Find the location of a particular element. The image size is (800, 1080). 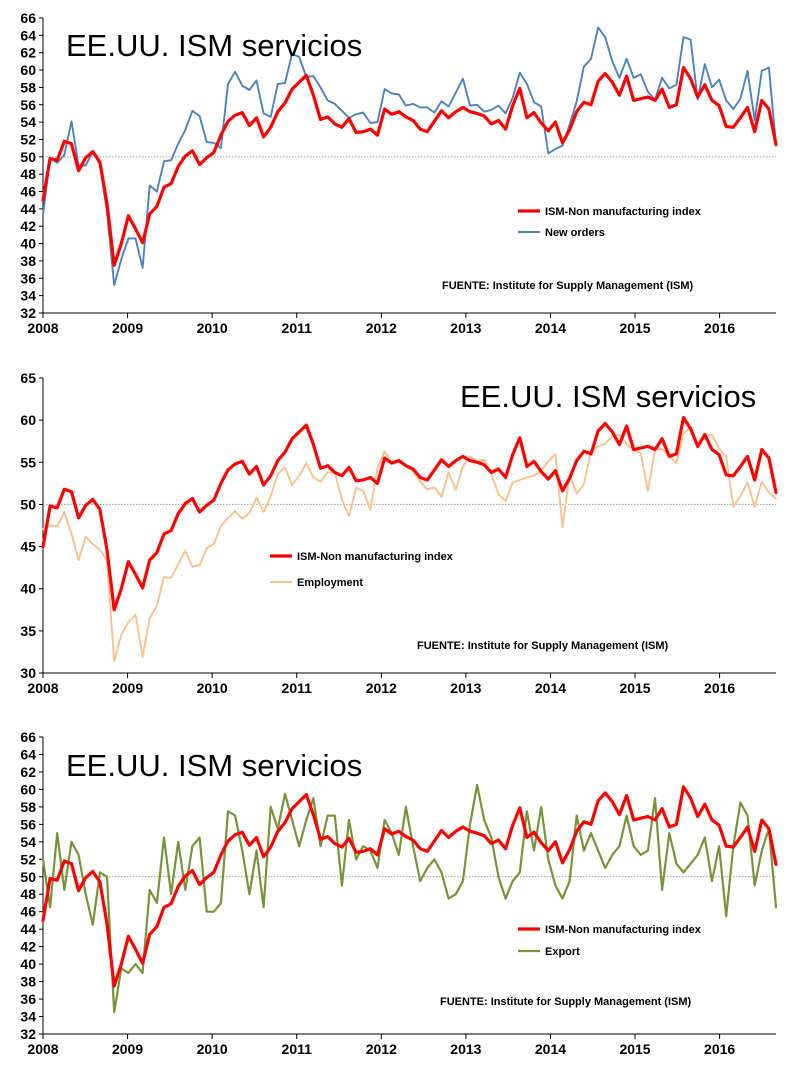

legend-label: Employment is located at coordinates (330, 583).